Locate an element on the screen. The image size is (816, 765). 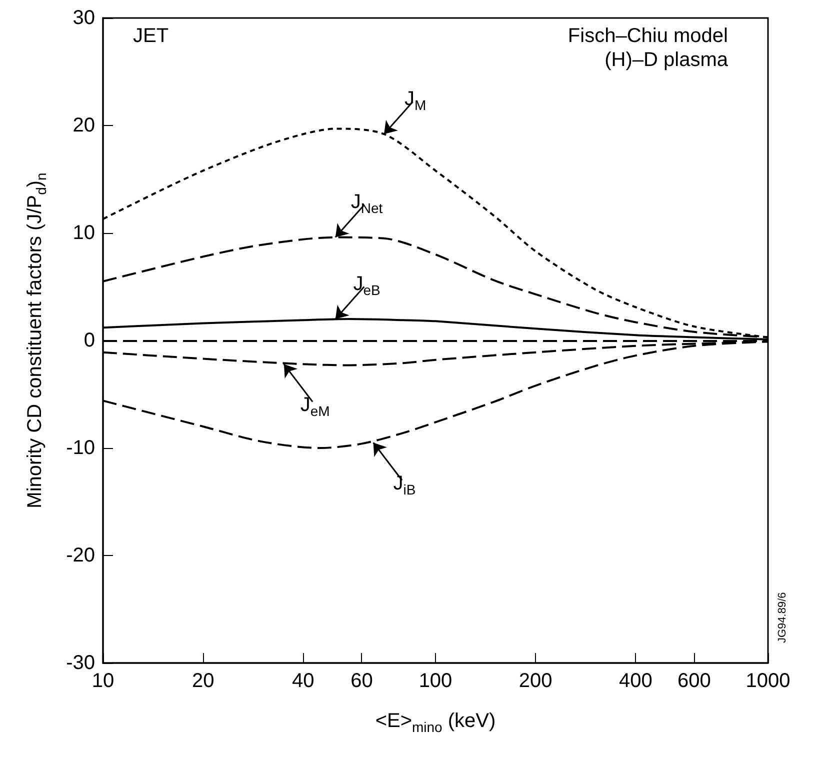
x-tick-label: 100 is located at coordinates (435, 681).